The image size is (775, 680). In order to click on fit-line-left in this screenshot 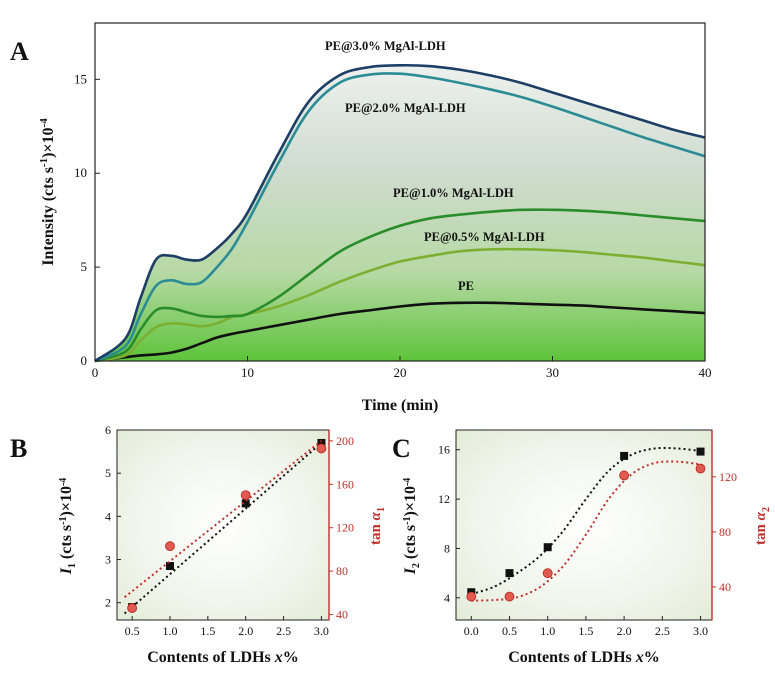, I will do `click(223, 528)`.